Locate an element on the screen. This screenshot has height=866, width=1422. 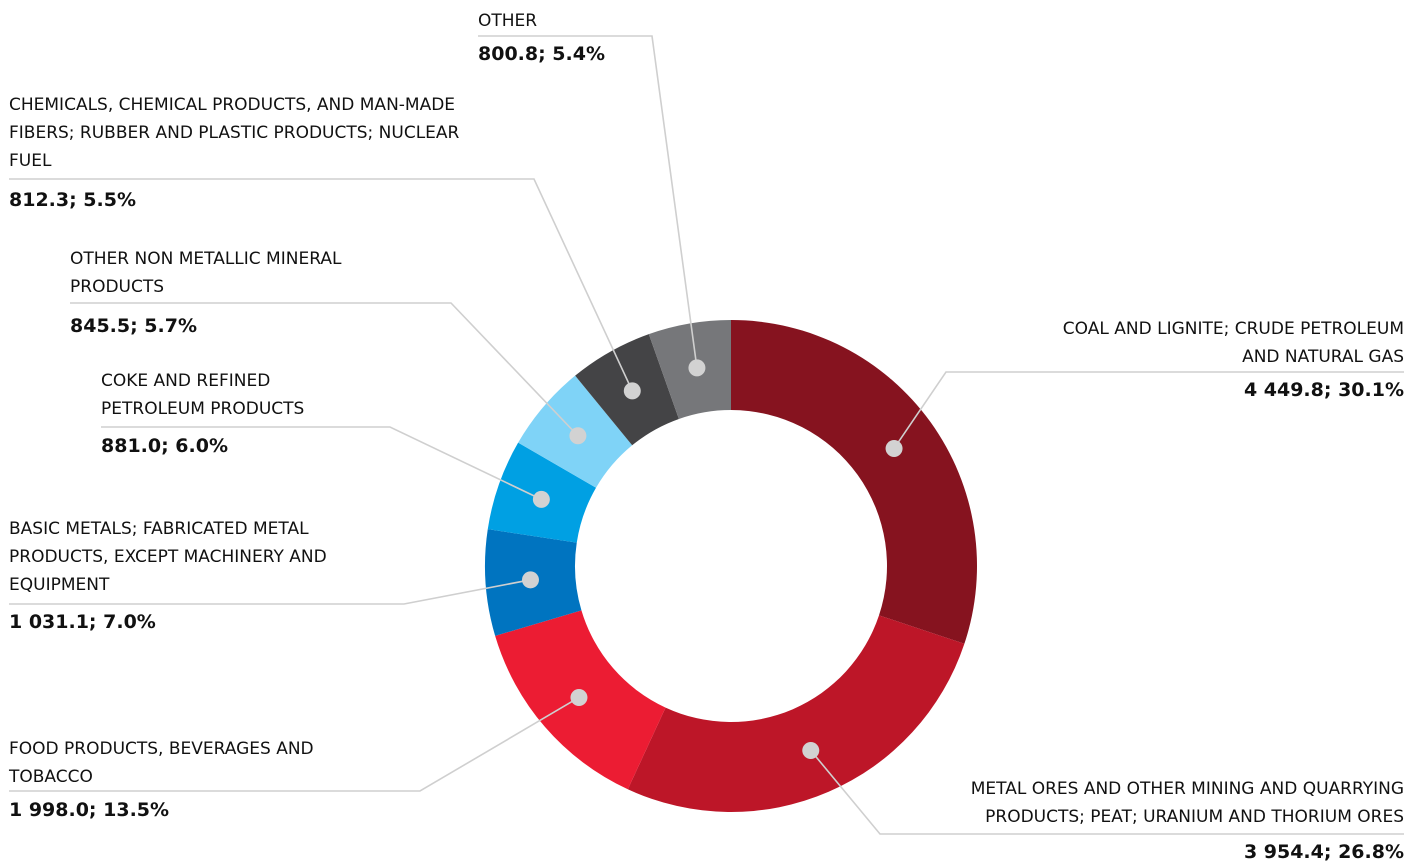
slice-value-label: 1 998.0; 13.5% is located at coordinates (89, 810).